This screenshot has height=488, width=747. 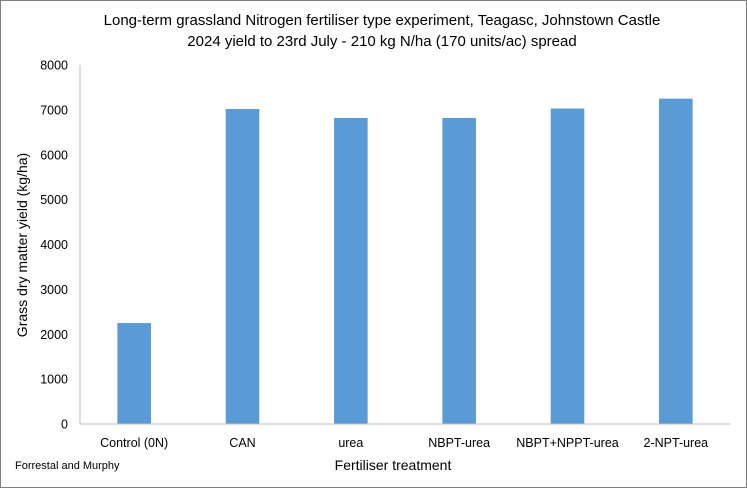 What do you see at coordinates (676, 443) in the screenshot?
I see `x-tick-label: 2-NPT-urea` at bounding box center [676, 443].